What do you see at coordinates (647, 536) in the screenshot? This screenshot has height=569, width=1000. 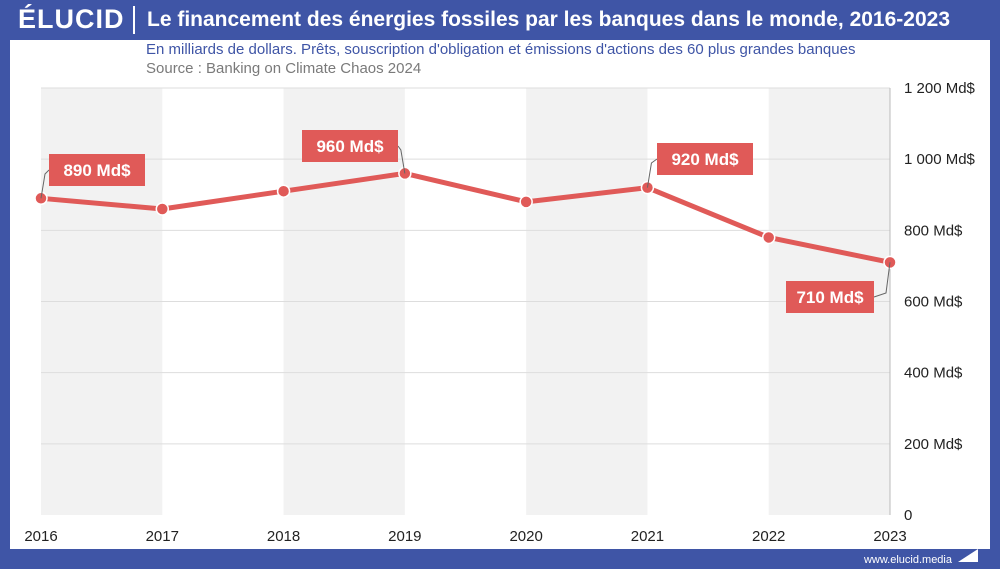 I see `x-tick-label: 2021` at bounding box center [647, 536].